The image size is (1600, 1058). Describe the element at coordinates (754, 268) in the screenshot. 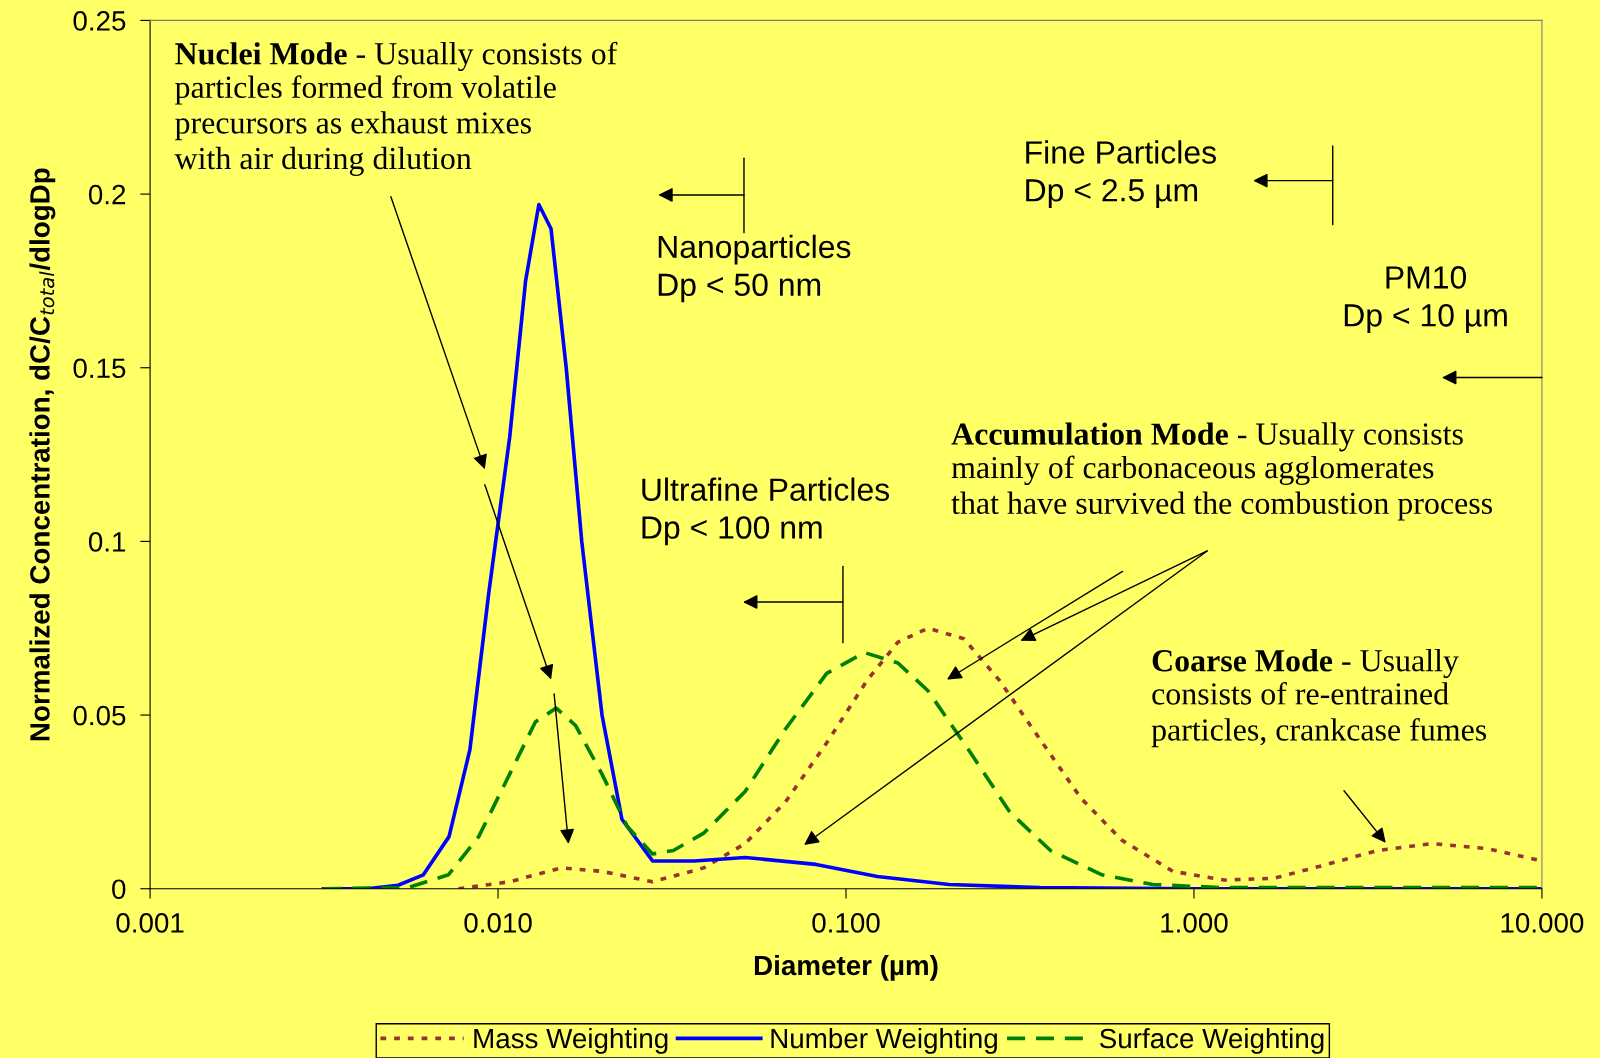

I see `annotation: Nanoparticles Dp < 50 nm` at that location.